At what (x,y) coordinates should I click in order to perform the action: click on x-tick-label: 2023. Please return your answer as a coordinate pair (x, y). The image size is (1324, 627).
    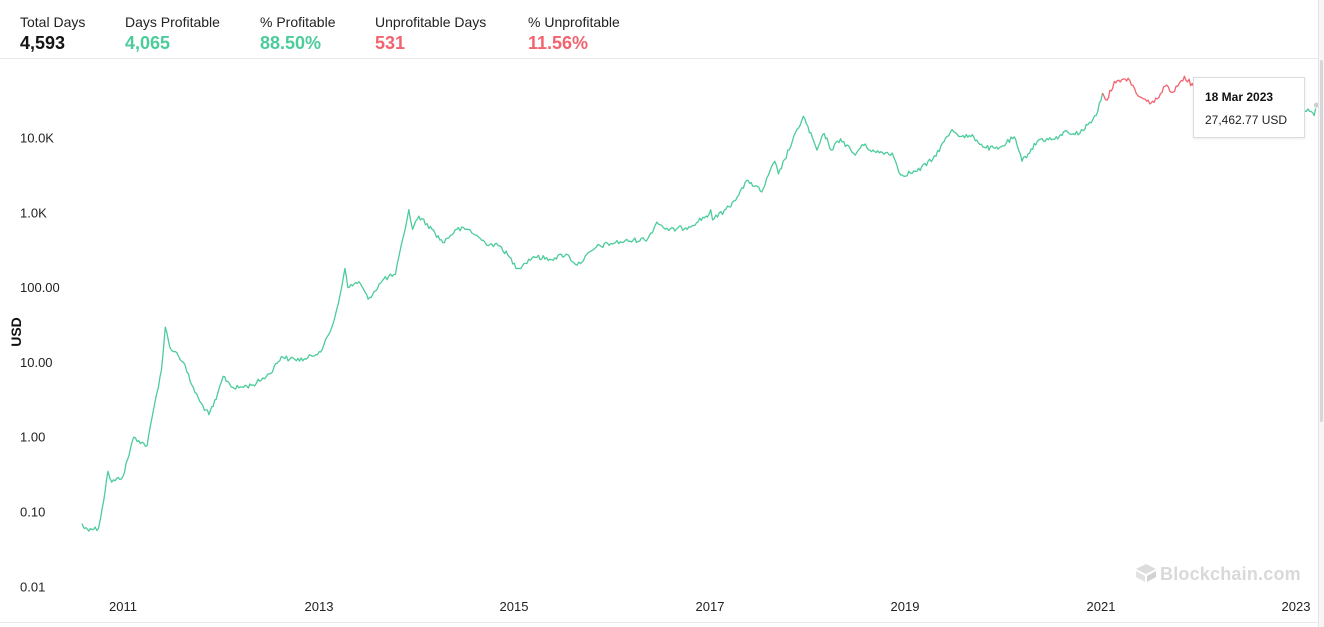
    Looking at the image, I should click on (1296, 606).